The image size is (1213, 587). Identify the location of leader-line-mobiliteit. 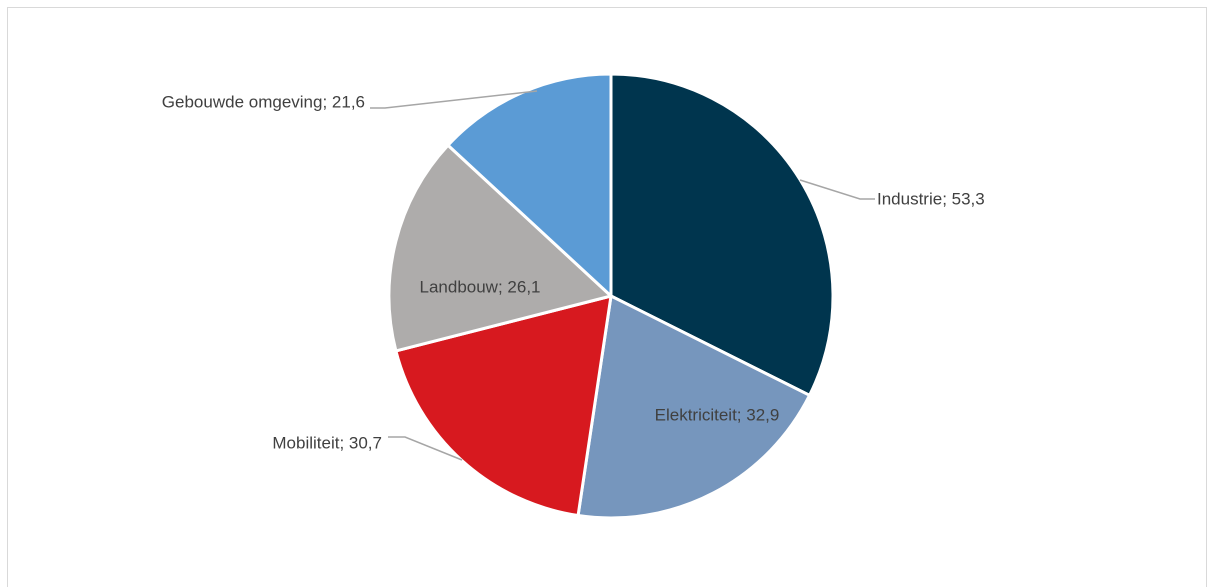
(425, 448).